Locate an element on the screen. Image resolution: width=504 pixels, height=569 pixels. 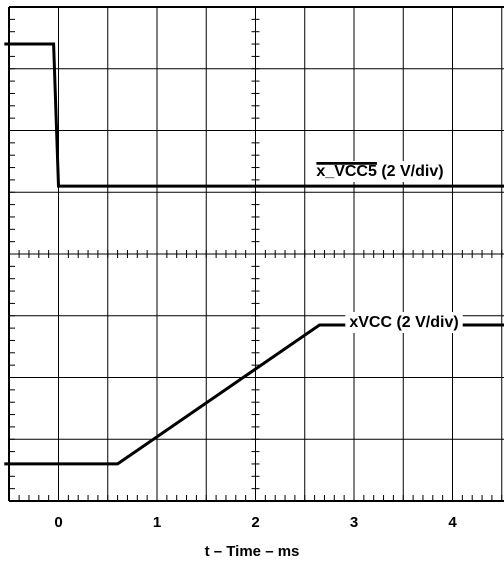
x-axis-title: t – Time – ms is located at coordinates (252, 551).